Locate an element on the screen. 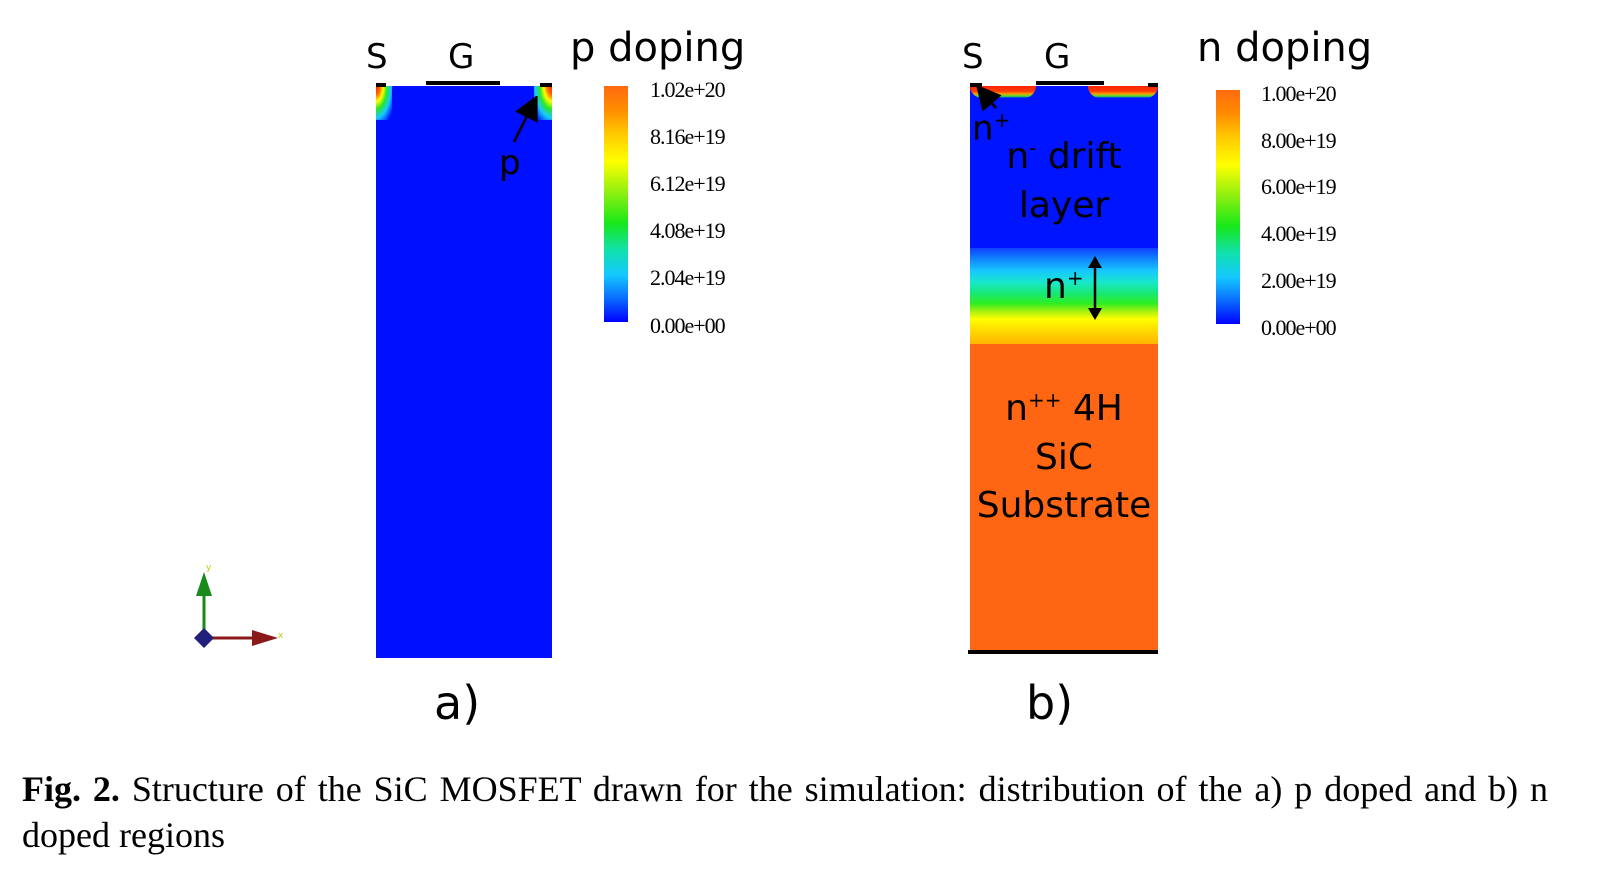  drain-contact-b is located at coordinates (1063, 652).